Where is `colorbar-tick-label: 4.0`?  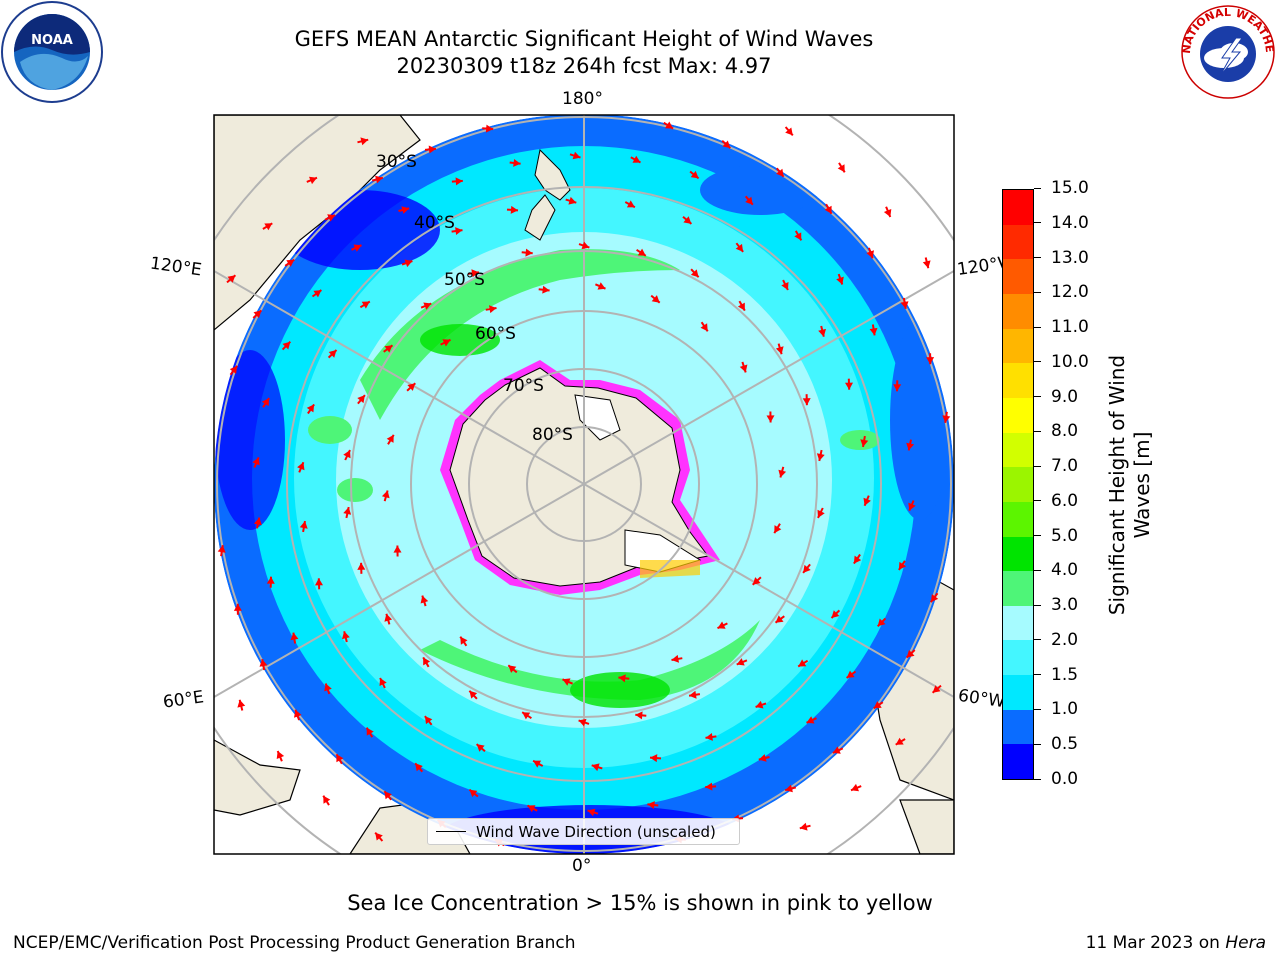
colorbar-tick-label: 4.0 is located at coordinates (1056, 570).